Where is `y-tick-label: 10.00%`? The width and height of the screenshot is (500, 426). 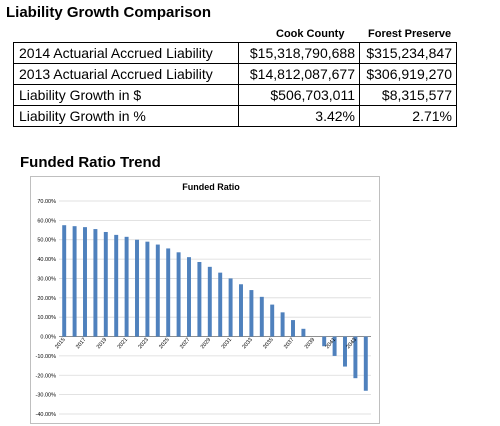
y-tick-label: 10.00% is located at coordinates (46, 318).